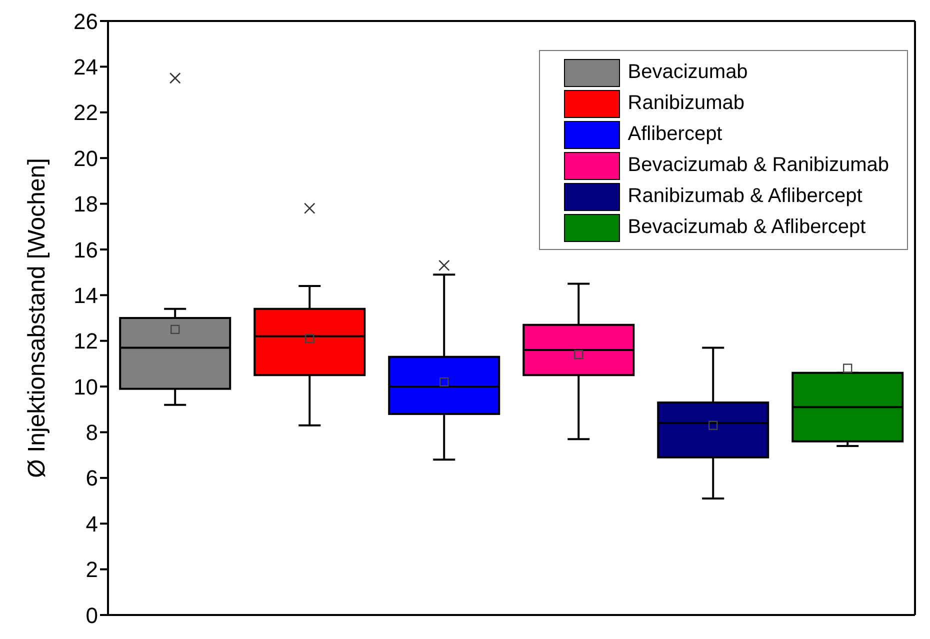 The width and height of the screenshot is (930, 639). Describe the element at coordinates (747, 227) in the screenshot. I see `legend-label: Bevacizumab & Aflibercept` at that location.